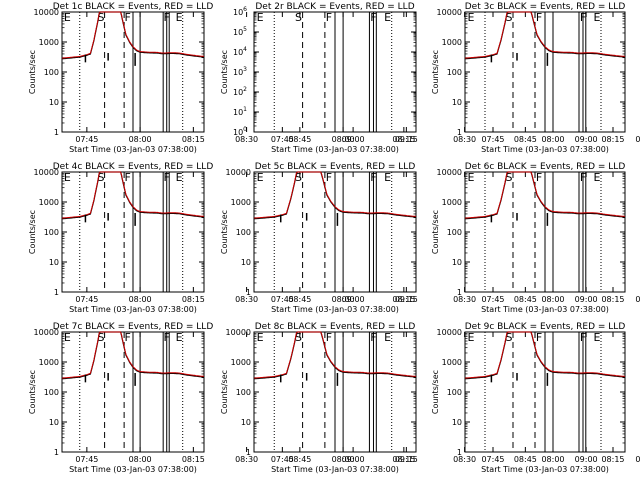  I want to click on y-tick-label: 10⁵, so click(240, 31).